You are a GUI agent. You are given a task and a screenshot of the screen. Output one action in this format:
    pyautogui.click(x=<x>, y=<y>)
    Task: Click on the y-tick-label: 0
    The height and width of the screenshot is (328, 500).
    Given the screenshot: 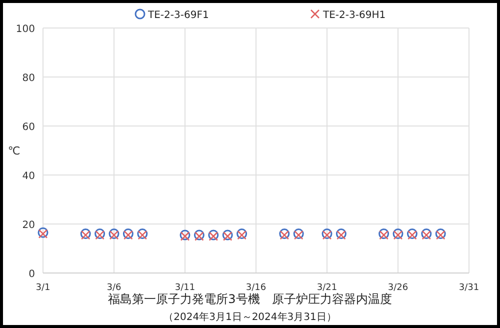 What is the action you would take?
    pyautogui.click(x=31, y=274)
    